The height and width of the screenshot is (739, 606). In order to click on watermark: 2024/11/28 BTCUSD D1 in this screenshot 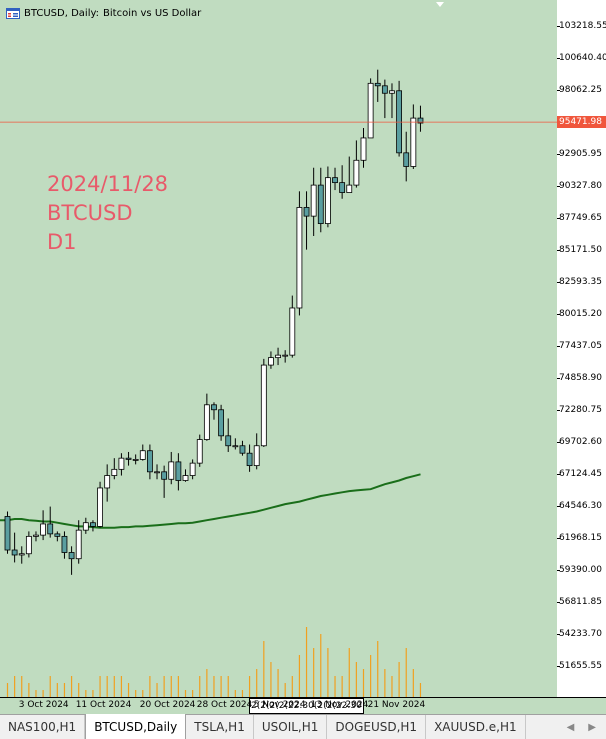, I will do `click(107, 213)`.